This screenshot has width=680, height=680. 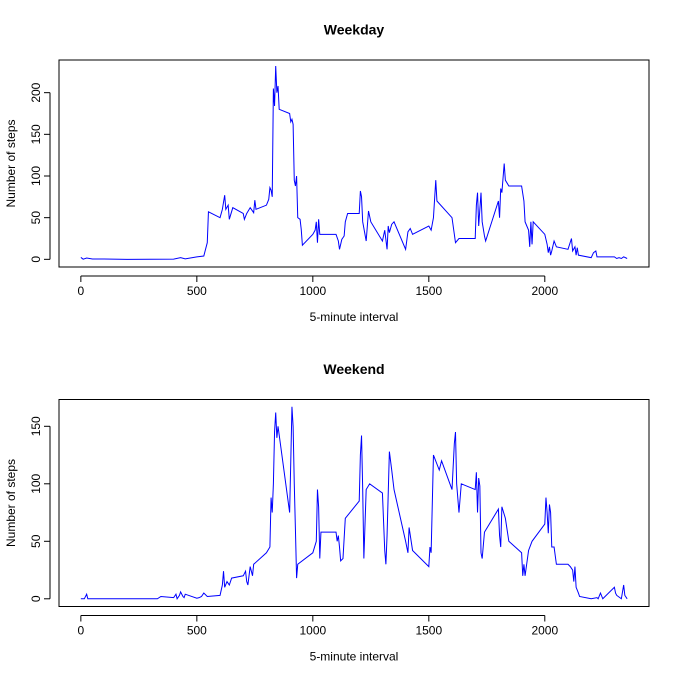 I want to click on chart-title: Weekend, so click(x=353, y=369).